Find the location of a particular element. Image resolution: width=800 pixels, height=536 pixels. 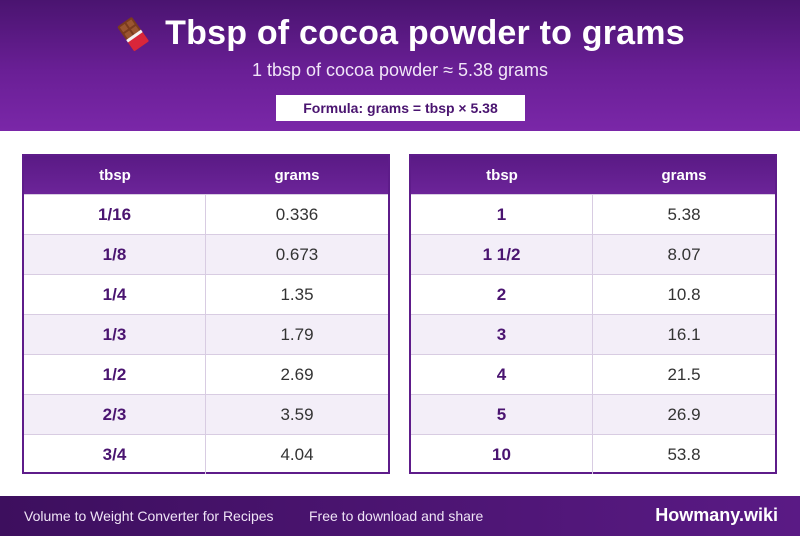

tbsp-cell: 1/16 is located at coordinates (115, 214).